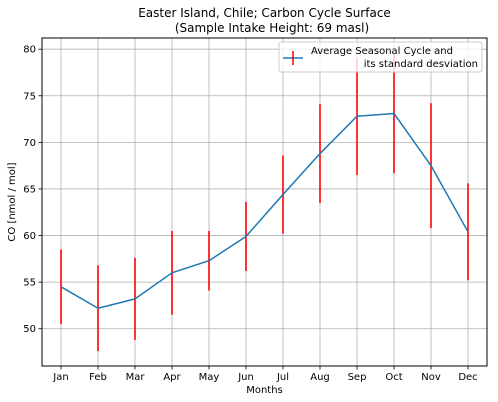  I want to click on x-tick-label: Jun, so click(245, 377).